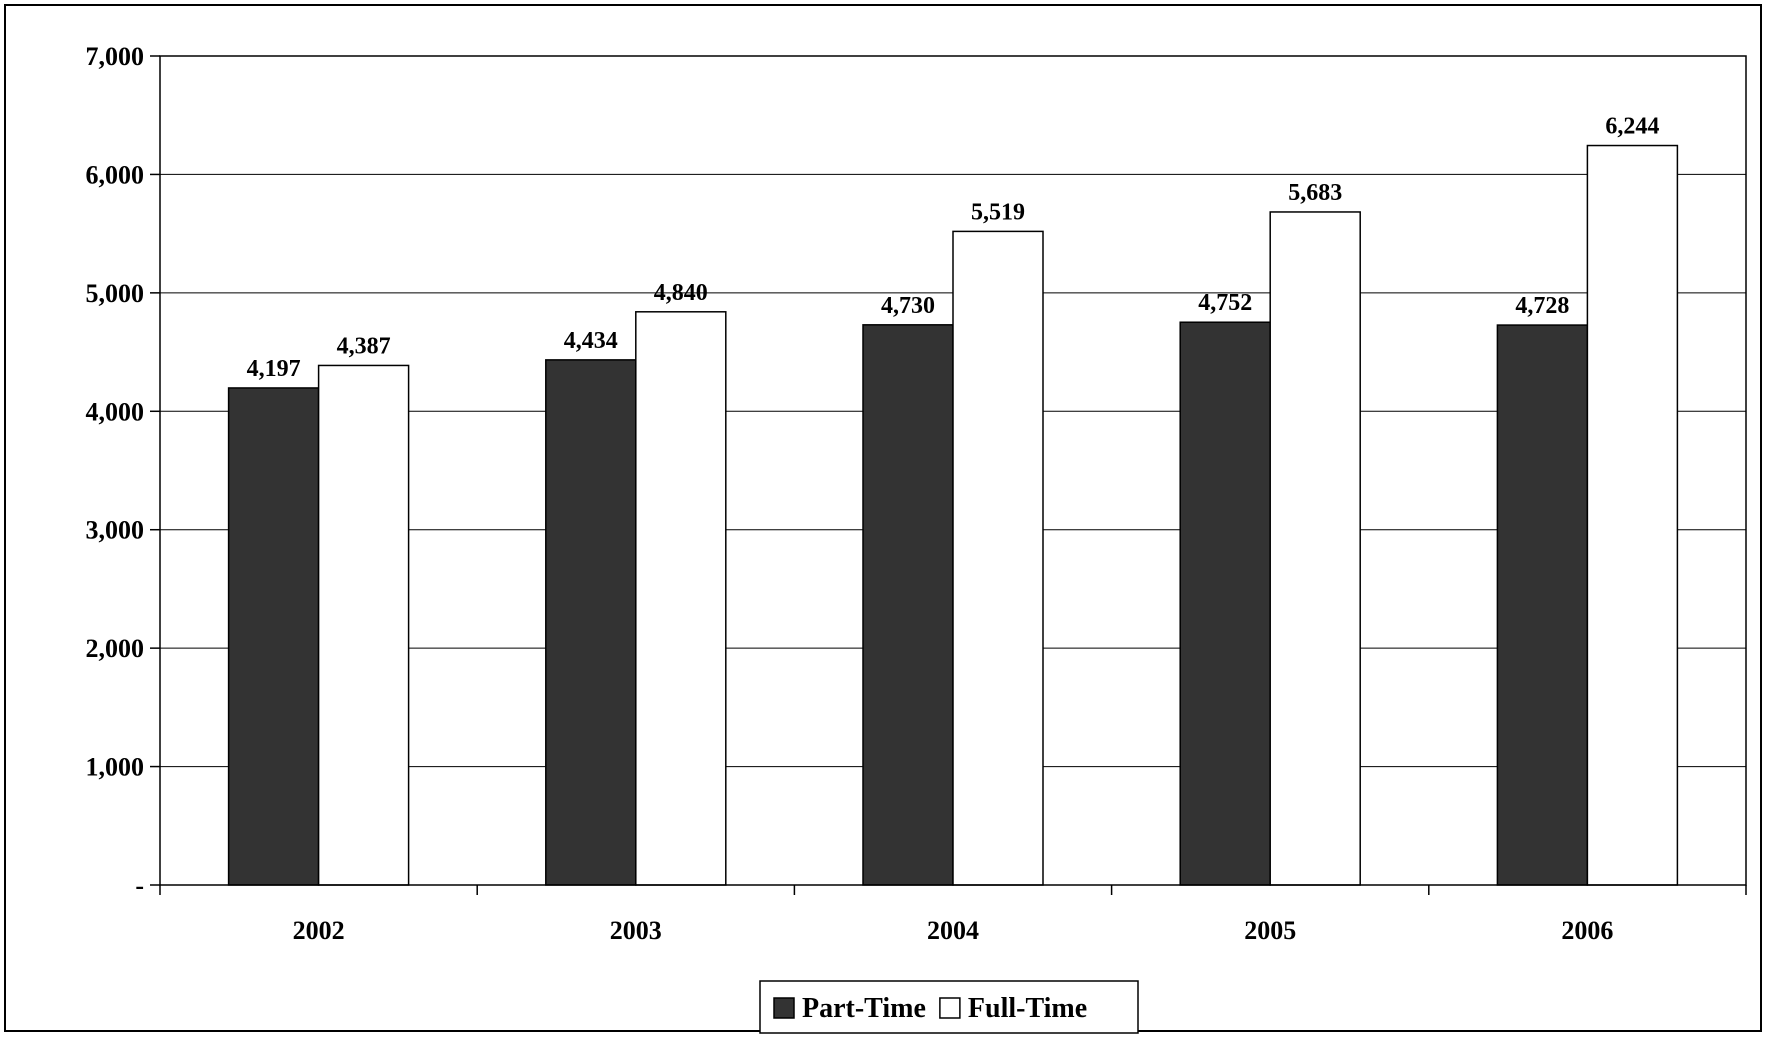 The image size is (1768, 1037). I want to click on x-tick-label: 2005, so click(1270, 930).